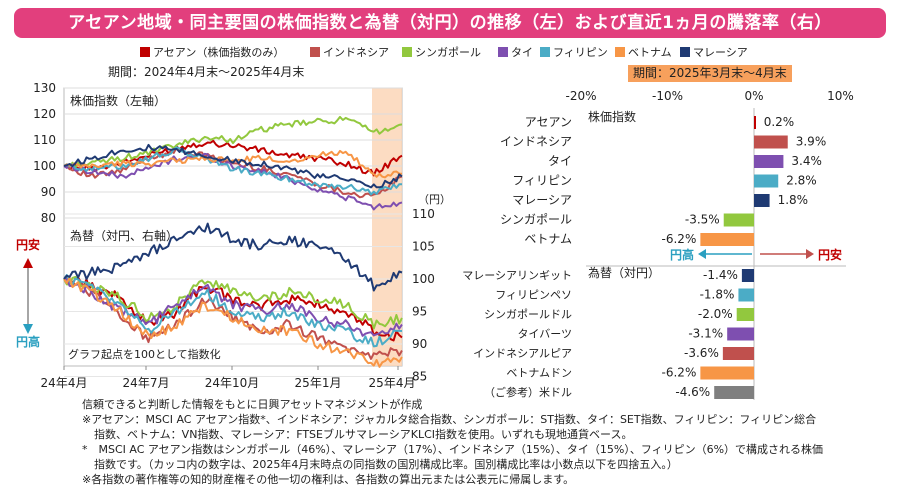 This screenshot has width=900, height=500. I want to click on period-left: 期間：2024年4月末～2025年4月末, so click(206, 72).